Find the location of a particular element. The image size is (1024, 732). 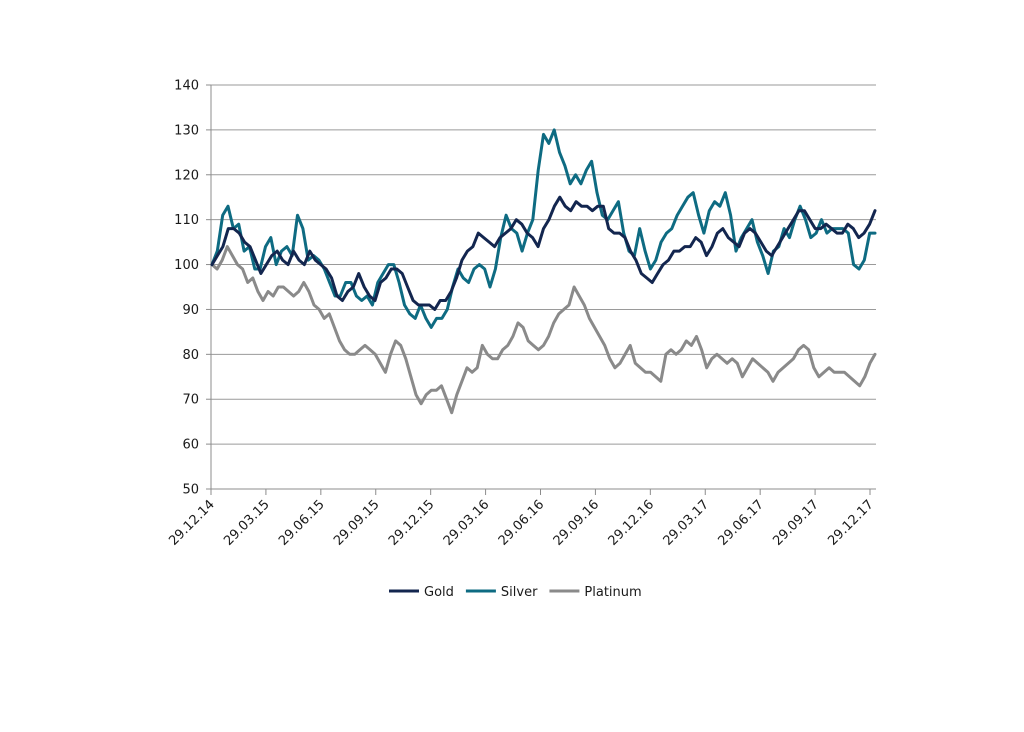

y-tick-label: 110 is located at coordinates (186, 220).